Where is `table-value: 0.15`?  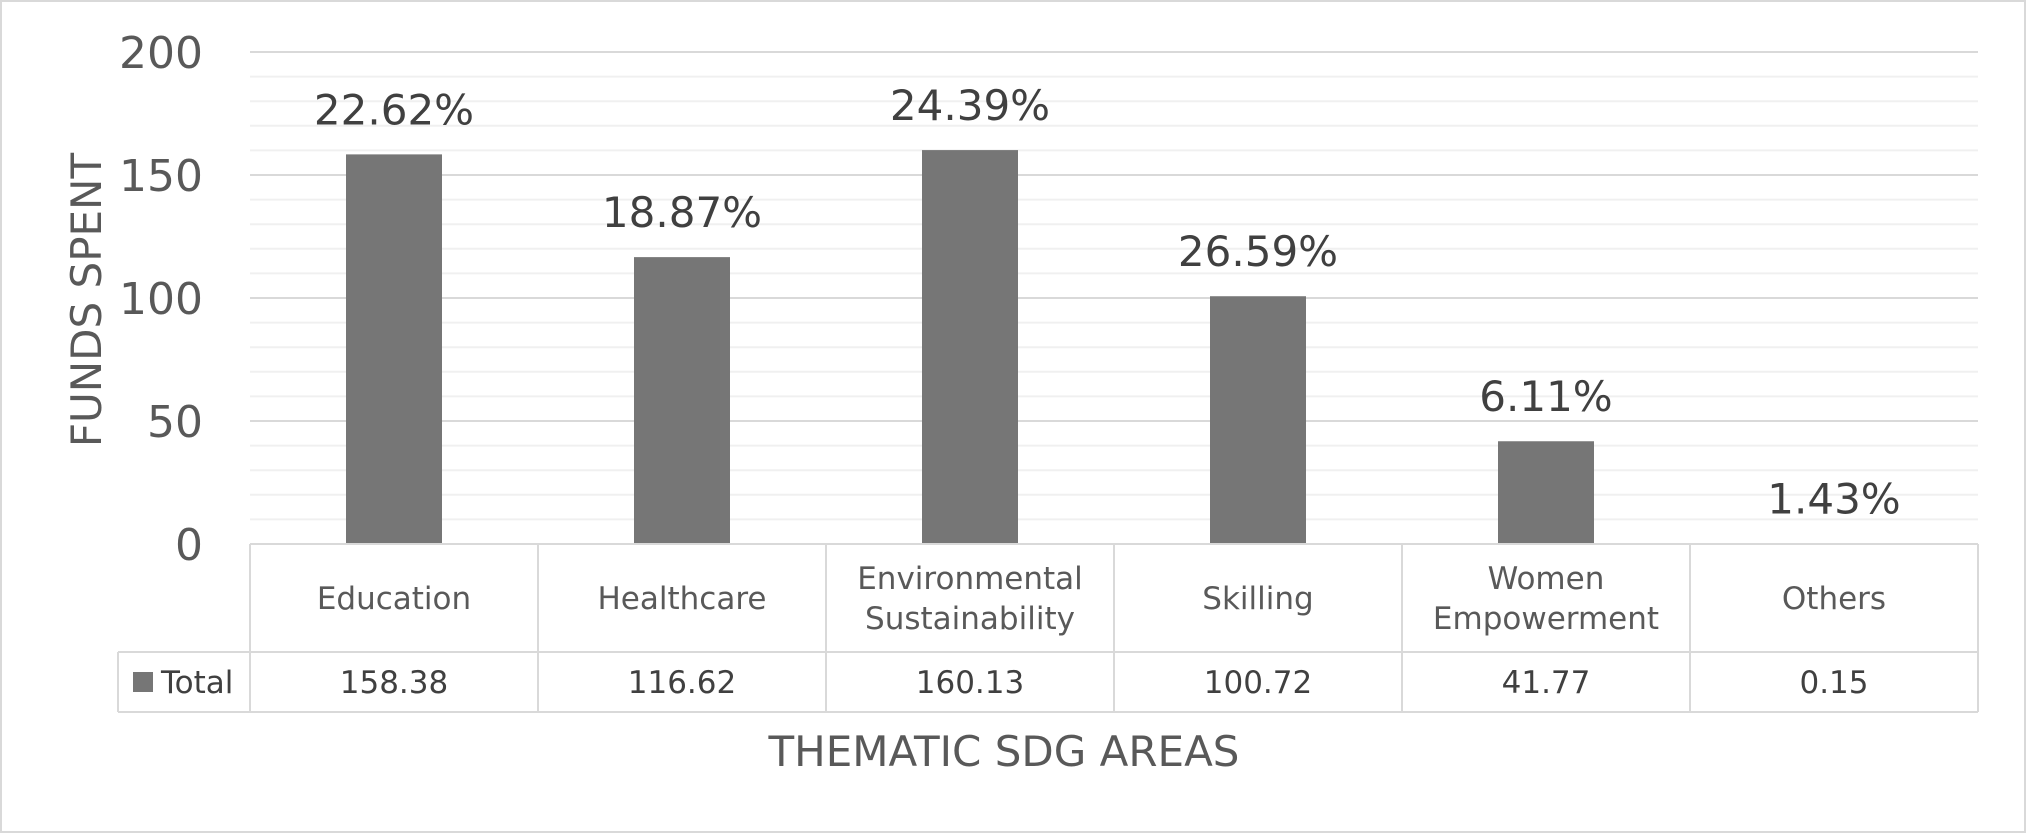 table-value: 0.15 is located at coordinates (1833, 683).